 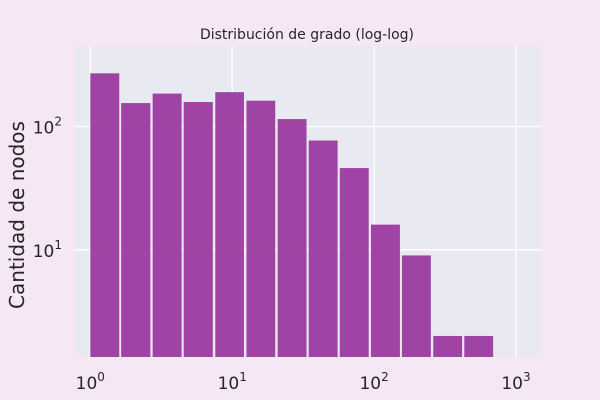 What do you see at coordinates (47, 127) in the screenshot?
I see `y-tick-label: 10²` at bounding box center [47, 127].